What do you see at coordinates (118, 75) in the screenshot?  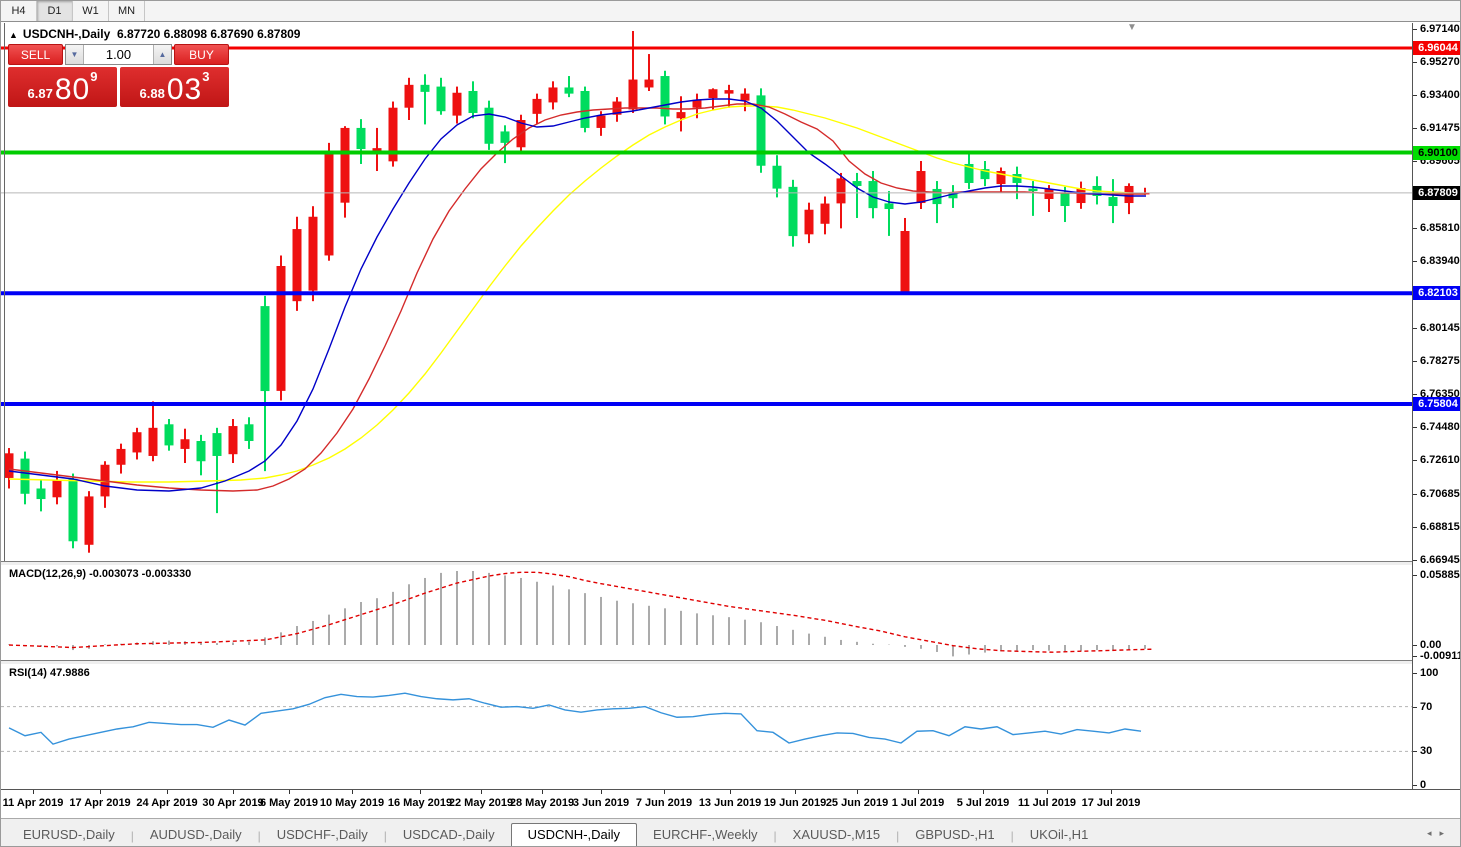 I see `one-click-trade-panel: SELL ▼ 1.00 ▲ BUY 6.87 80 9 6.88 03 3` at bounding box center [118, 75].